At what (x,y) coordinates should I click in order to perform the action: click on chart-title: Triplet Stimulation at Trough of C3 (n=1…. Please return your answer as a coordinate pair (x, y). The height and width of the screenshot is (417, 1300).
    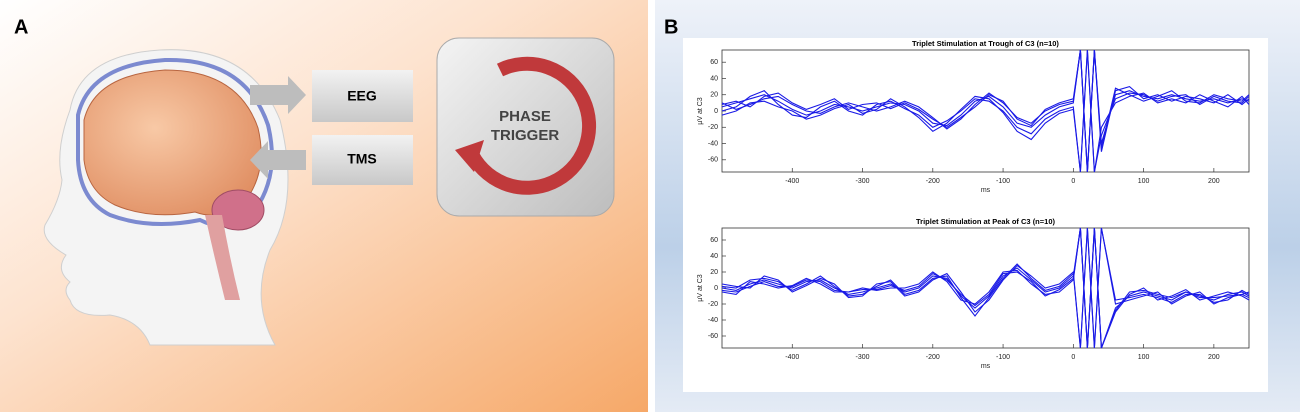
    Looking at the image, I should click on (985, 43).